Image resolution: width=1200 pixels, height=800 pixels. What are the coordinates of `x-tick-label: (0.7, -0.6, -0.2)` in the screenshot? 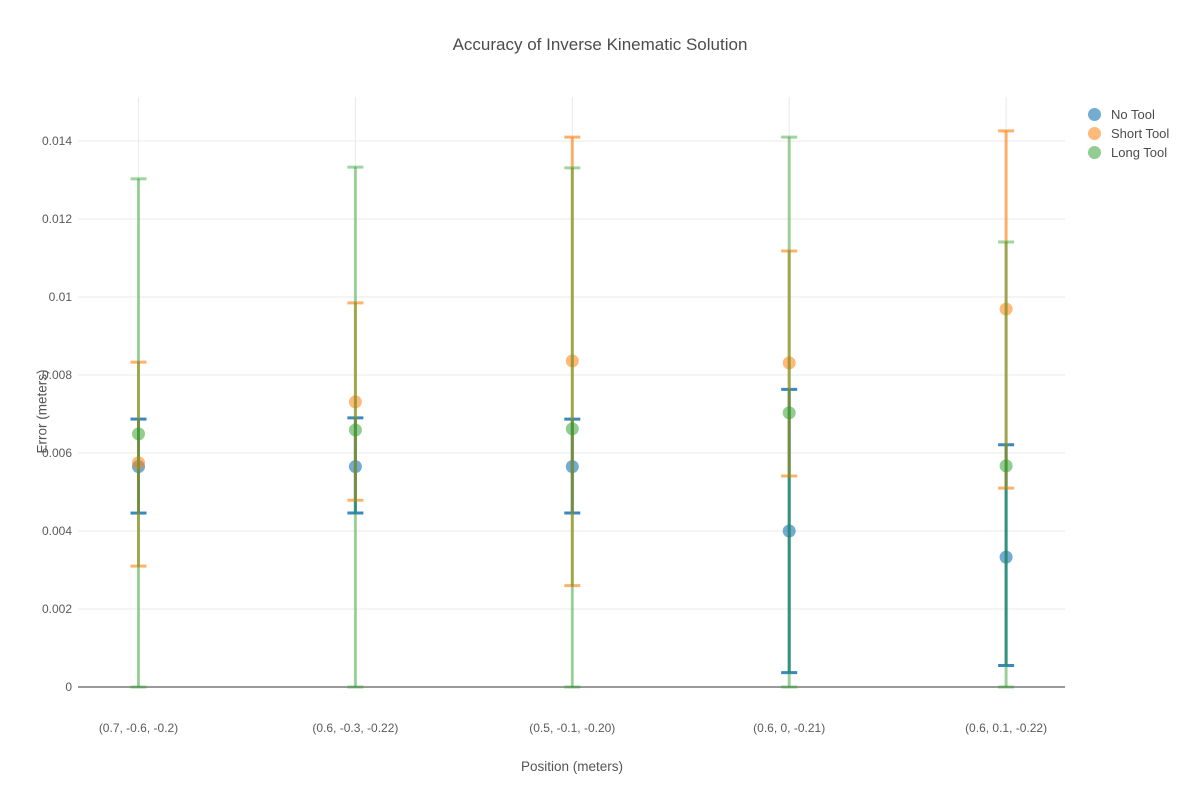 It's located at (138, 728).